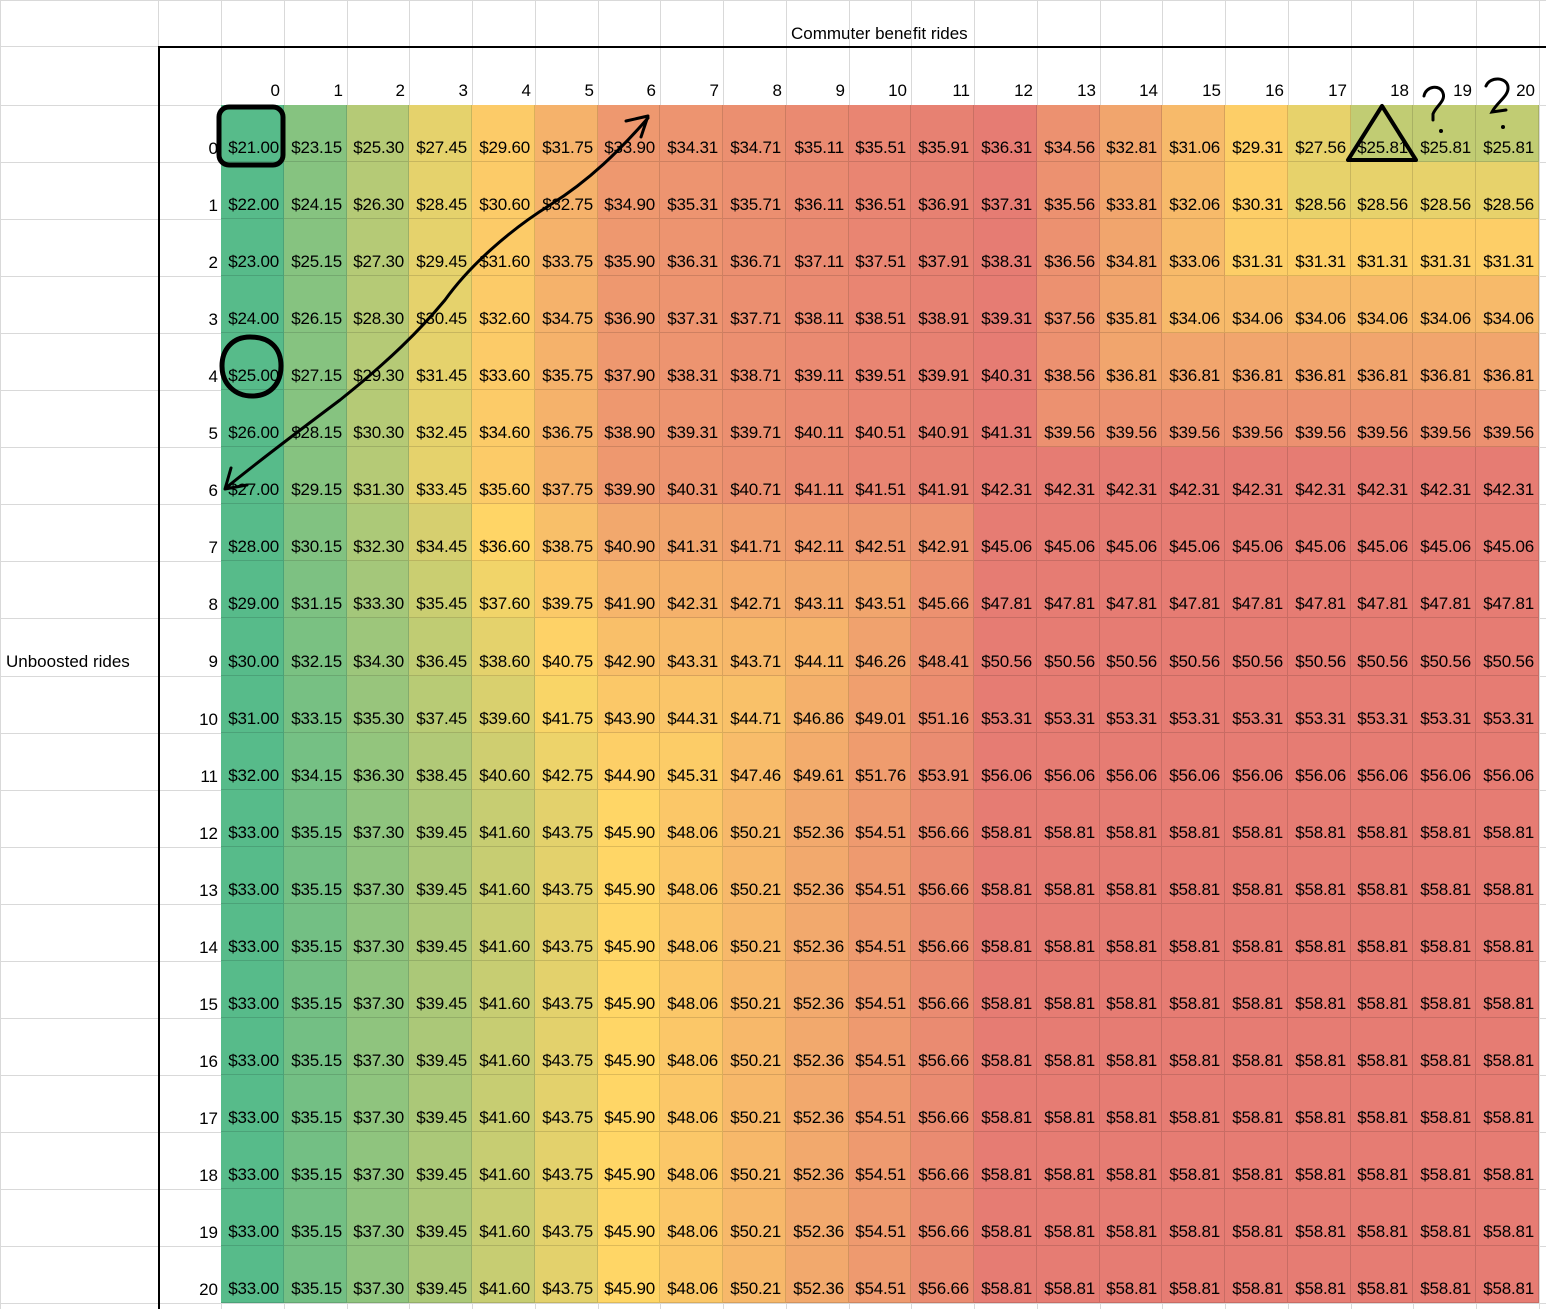 This screenshot has height=1309, width=1546. Describe the element at coordinates (1148, 90) in the screenshot. I see `column-header: 14` at that location.